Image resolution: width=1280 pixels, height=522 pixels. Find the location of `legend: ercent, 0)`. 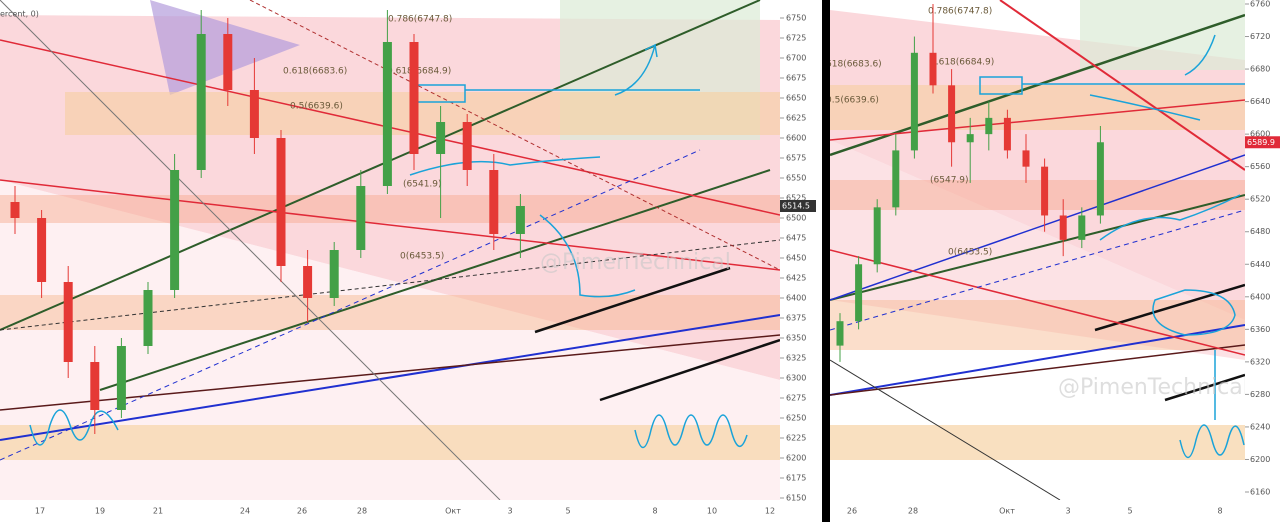

legend: ercent, 0) is located at coordinates (19, 14).